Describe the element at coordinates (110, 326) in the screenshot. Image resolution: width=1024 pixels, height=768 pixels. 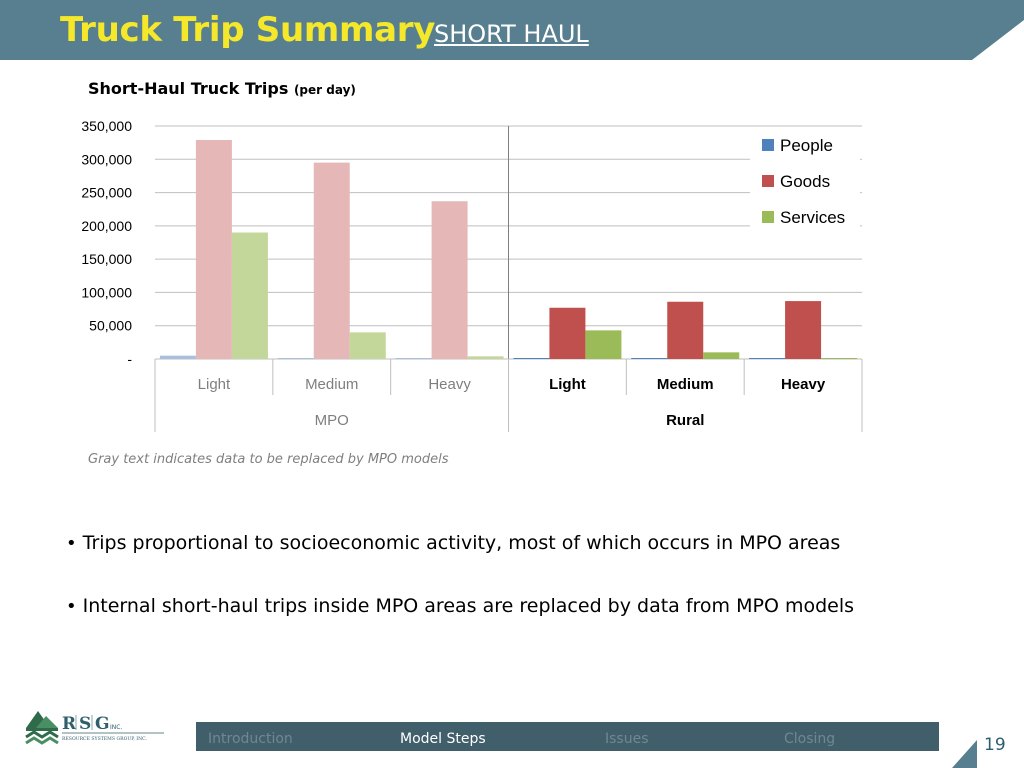
I see `y-tick-label: 50,000` at that location.